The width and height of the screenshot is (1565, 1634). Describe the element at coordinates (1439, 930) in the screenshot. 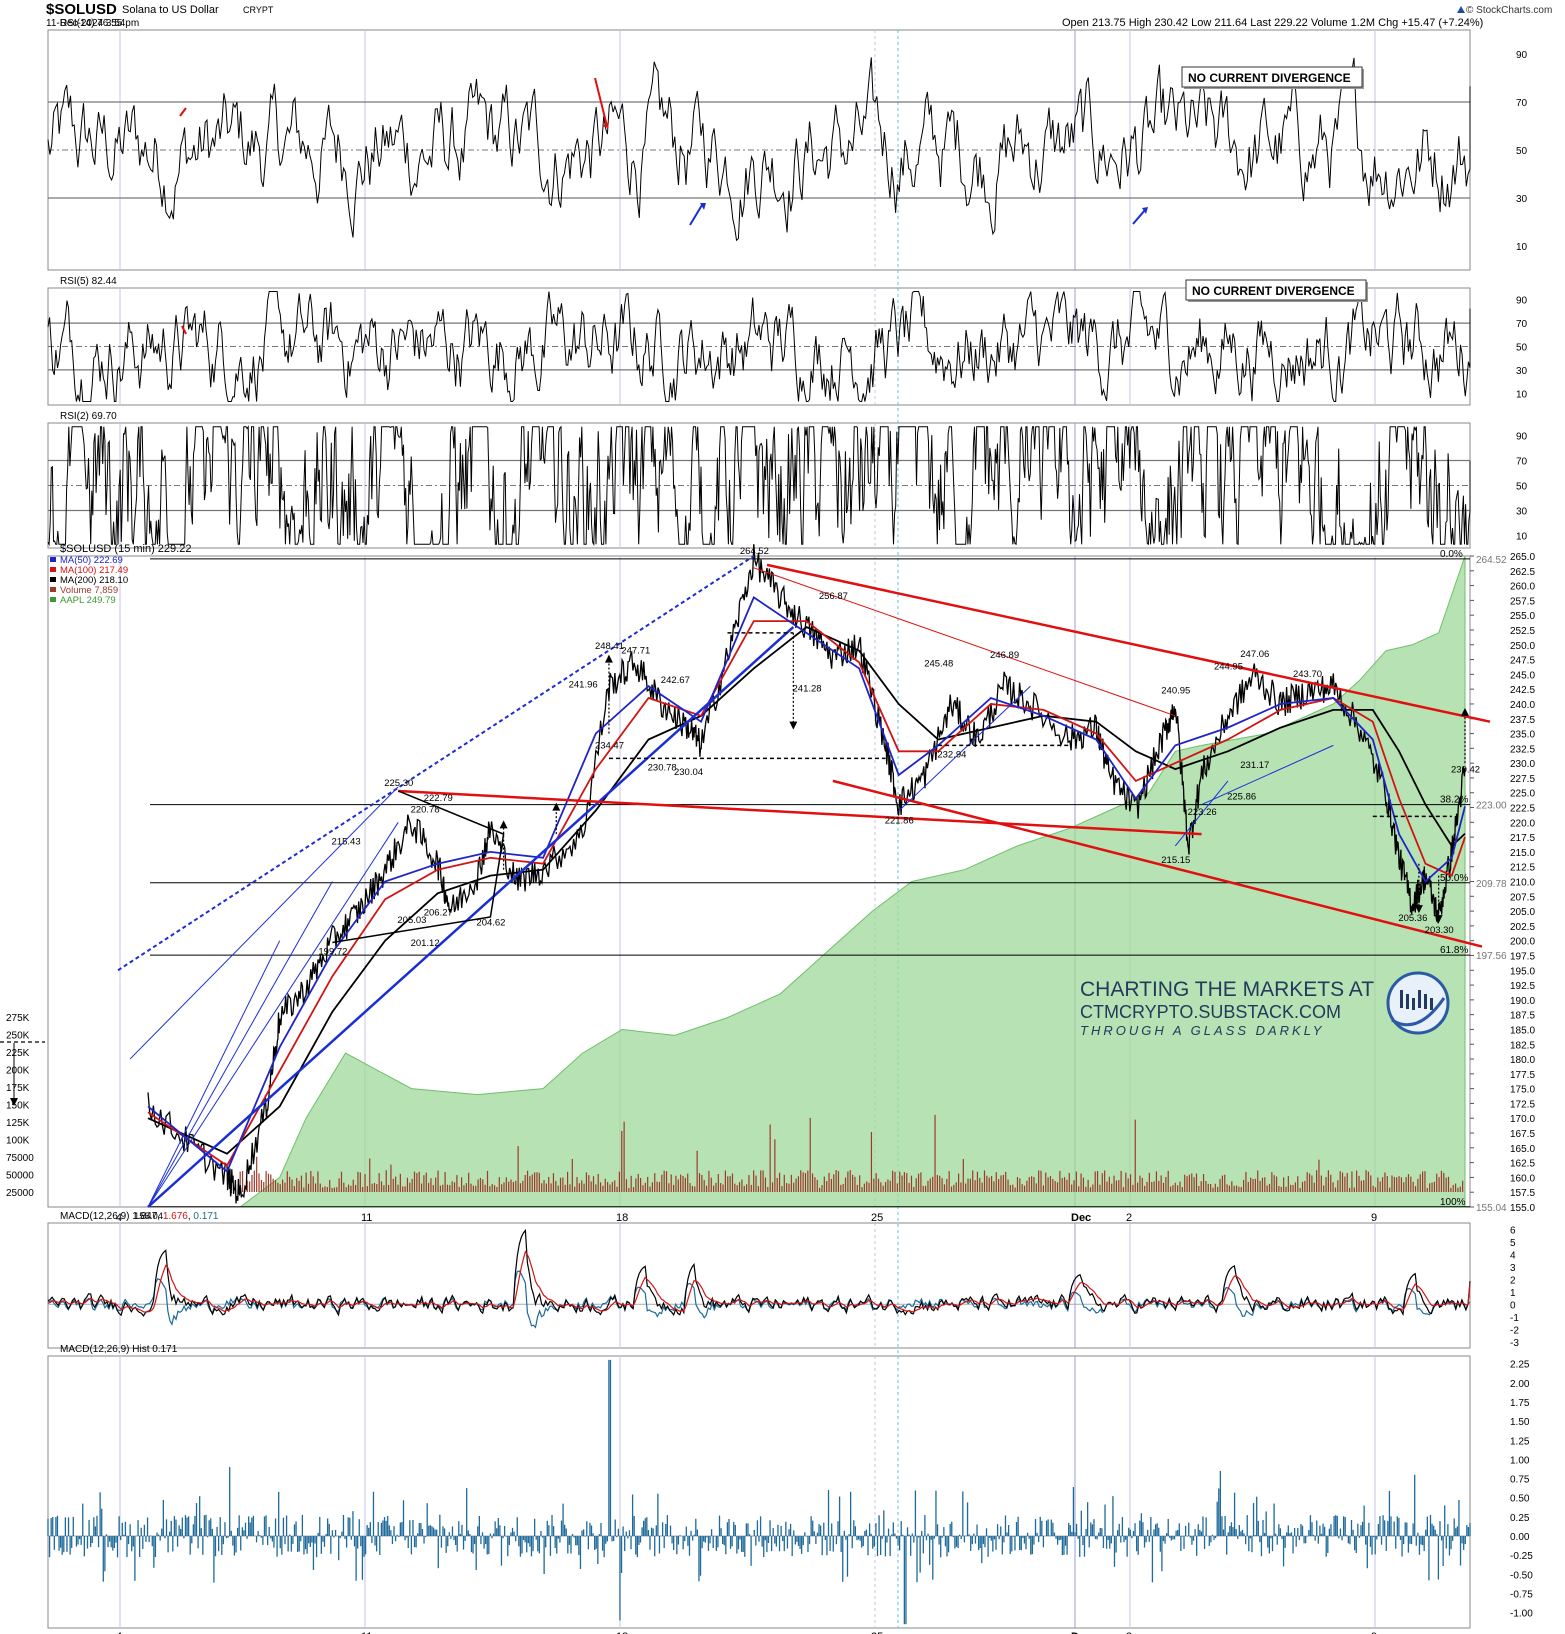

I see `price-label: 203.30` at that location.